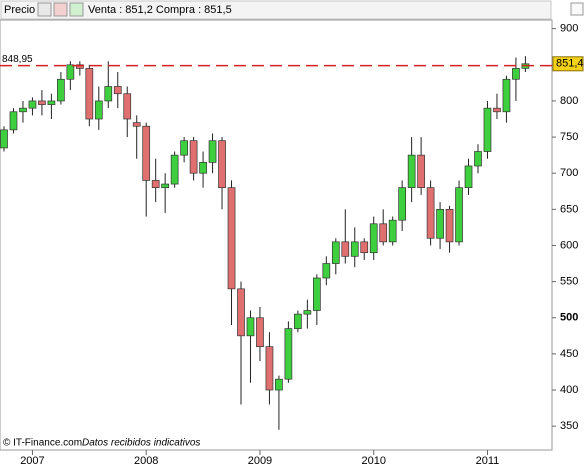 Image resolution: width=586 pixels, height=473 pixels. What do you see at coordinates (17, 59) in the screenshot?
I see `reference-label: 848,95` at bounding box center [17, 59].